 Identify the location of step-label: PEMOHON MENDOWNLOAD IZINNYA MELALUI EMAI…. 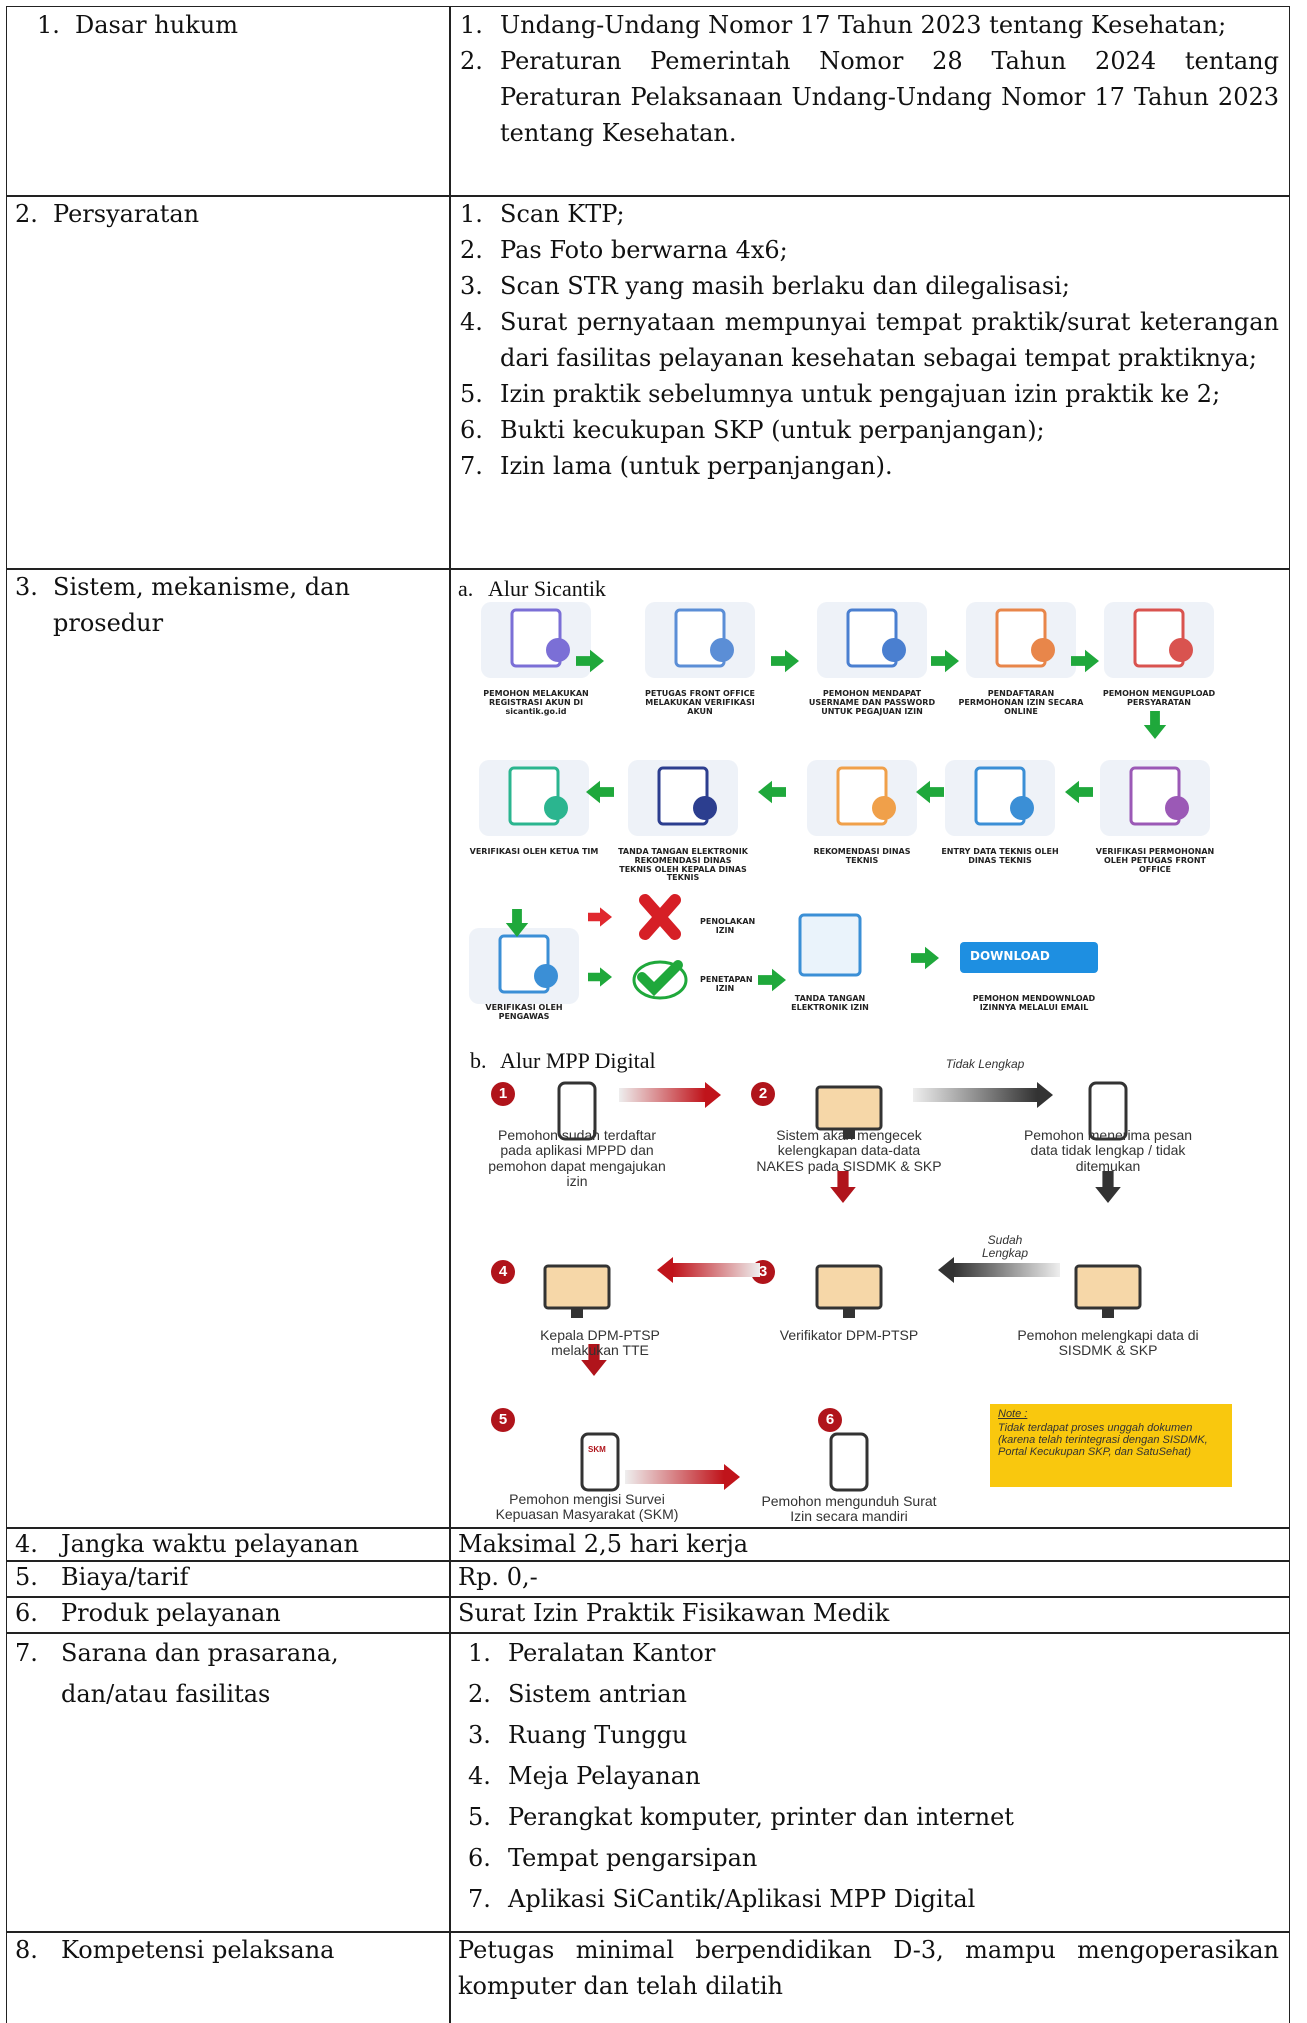
(1034, 1003).